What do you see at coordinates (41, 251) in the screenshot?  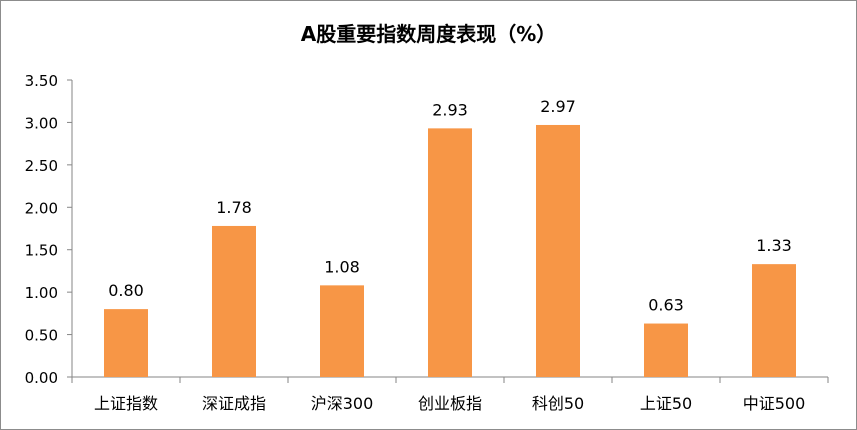 I see `y-tick-label: 1.50` at bounding box center [41, 251].